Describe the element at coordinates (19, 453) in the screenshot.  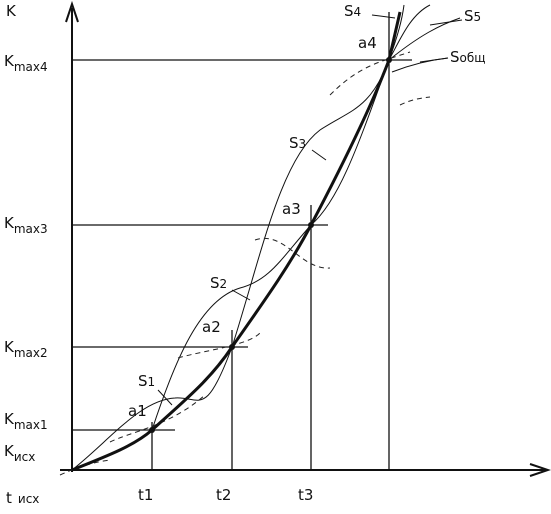
I see `y-tick-label: Kисх` at that location.